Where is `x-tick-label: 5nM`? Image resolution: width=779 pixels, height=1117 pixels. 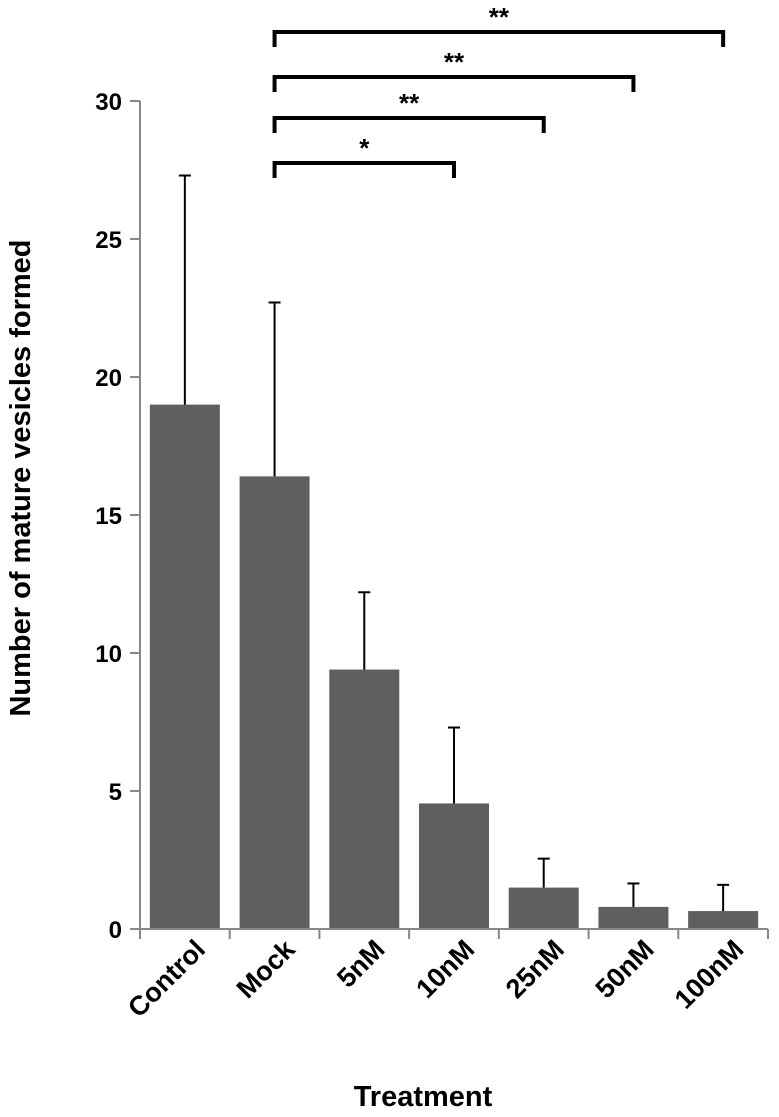 x-tick-label: 5nM is located at coordinates (360, 963).